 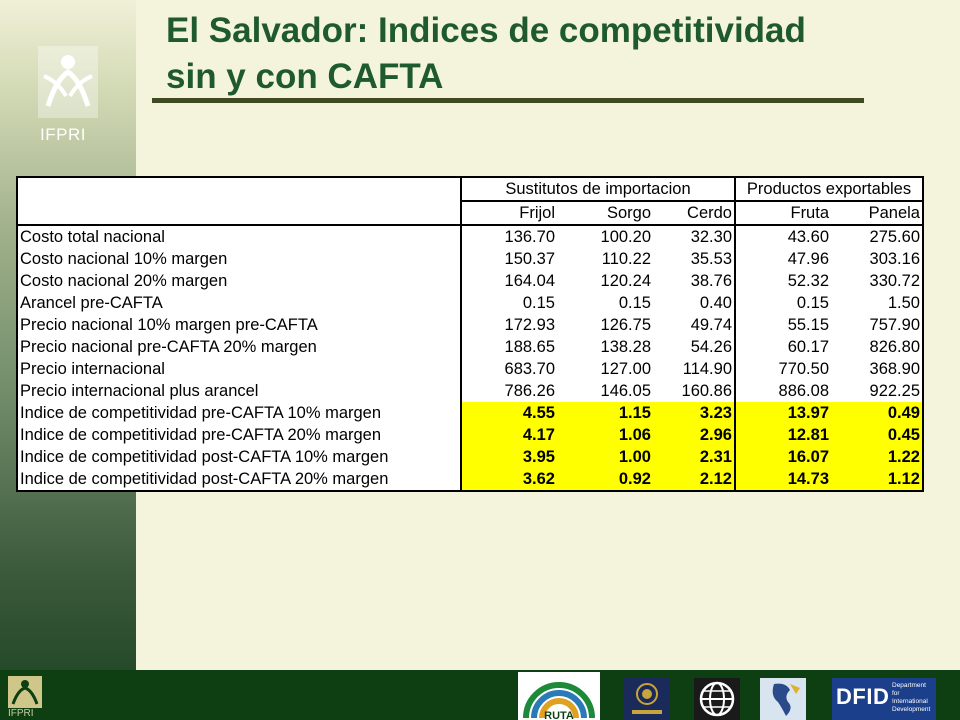 What do you see at coordinates (21, 713) in the screenshot?
I see `footer-ifpri-label: IFPRI` at bounding box center [21, 713].